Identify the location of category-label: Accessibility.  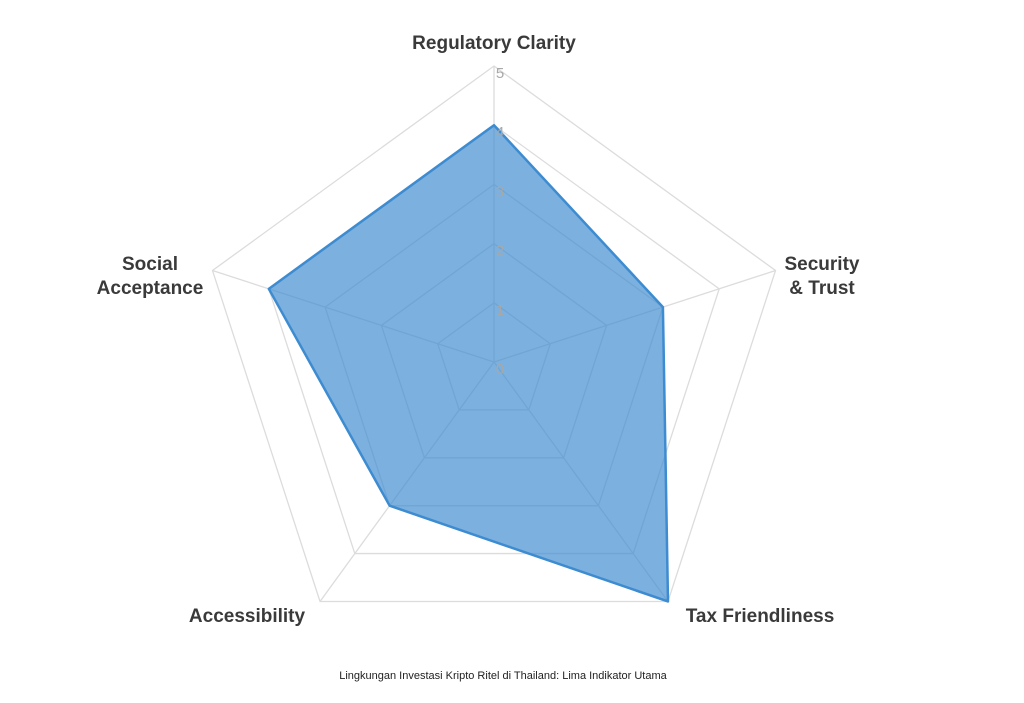
(247, 616).